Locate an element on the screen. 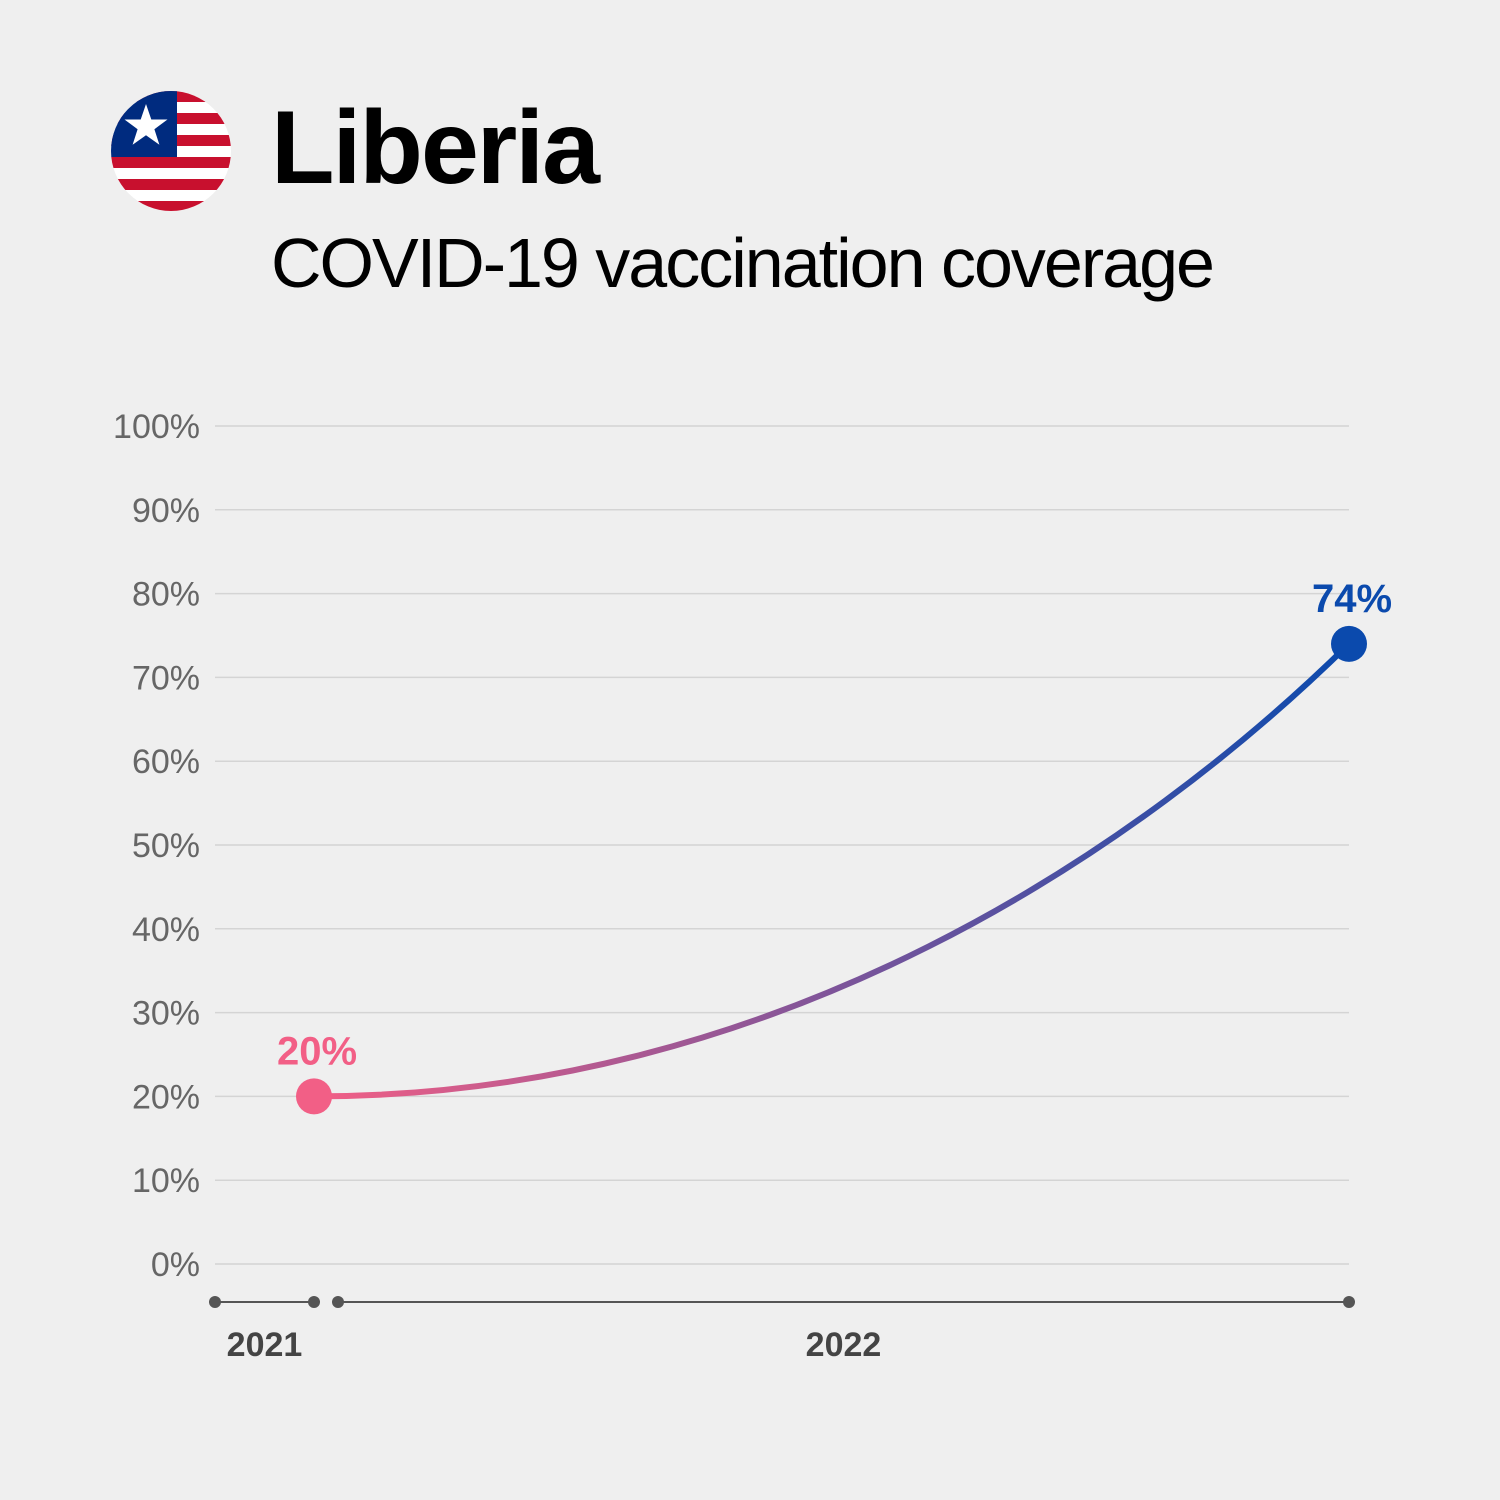 Image resolution: width=1500 pixels, height=1500 pixels. y-tick-label: 90% is located at coordinates (166, 511).